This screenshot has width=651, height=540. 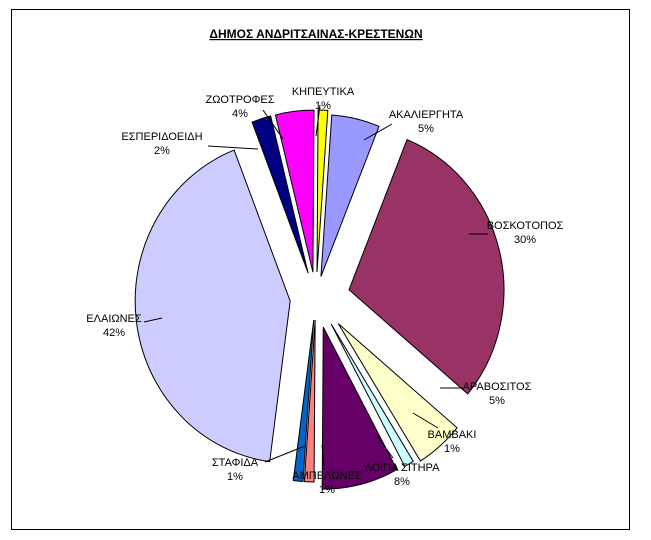 I want to click on pie-slice-ακαλιεργητα, so click(x=350, y=195).